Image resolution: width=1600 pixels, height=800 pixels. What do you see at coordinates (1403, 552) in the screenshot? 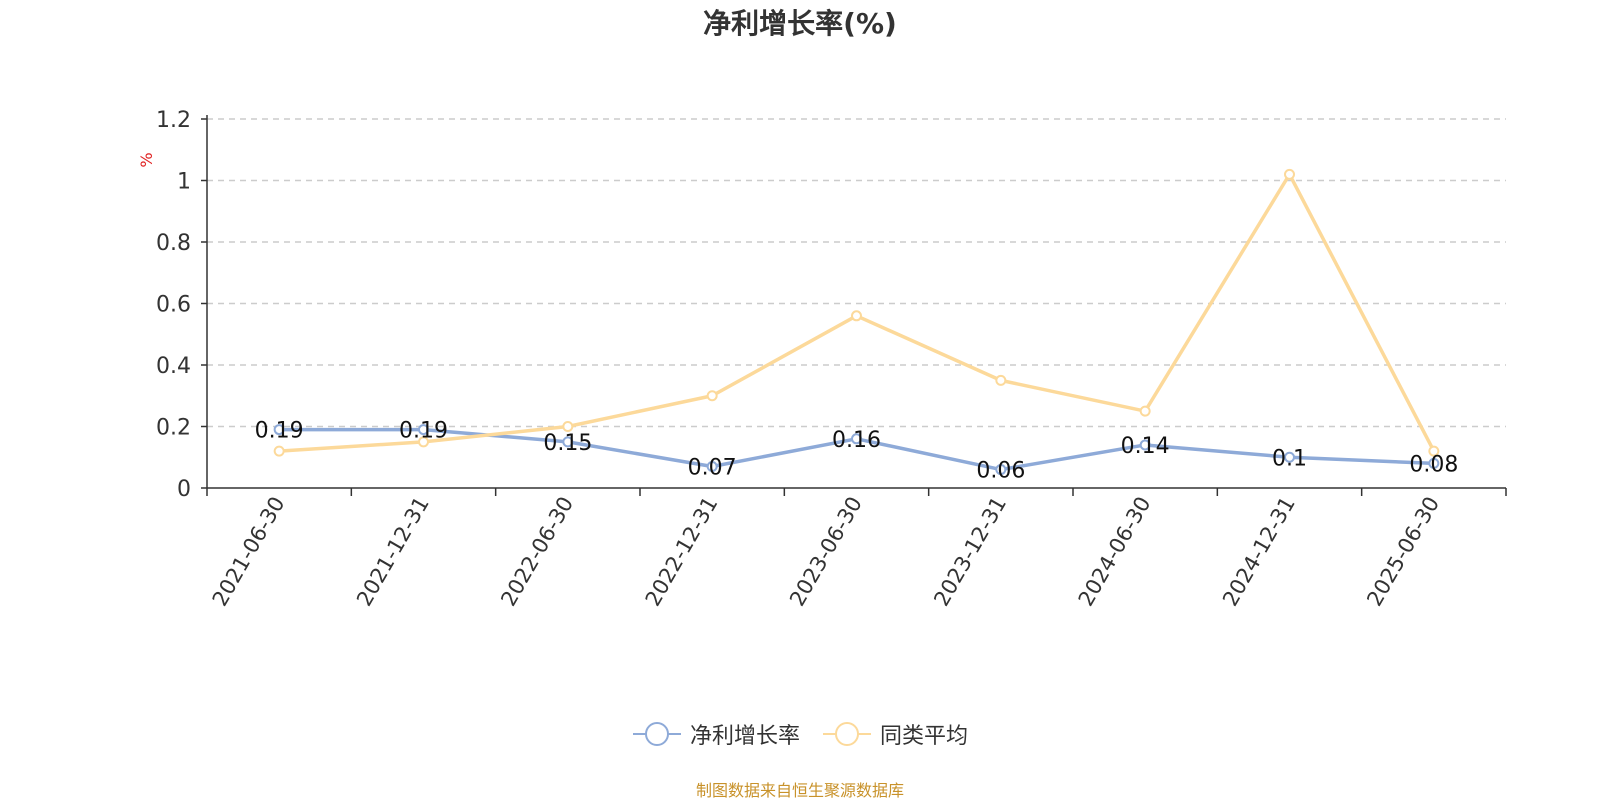
I see `x-tick-label: 2025-06-30` at bounding box center [1403, 552].